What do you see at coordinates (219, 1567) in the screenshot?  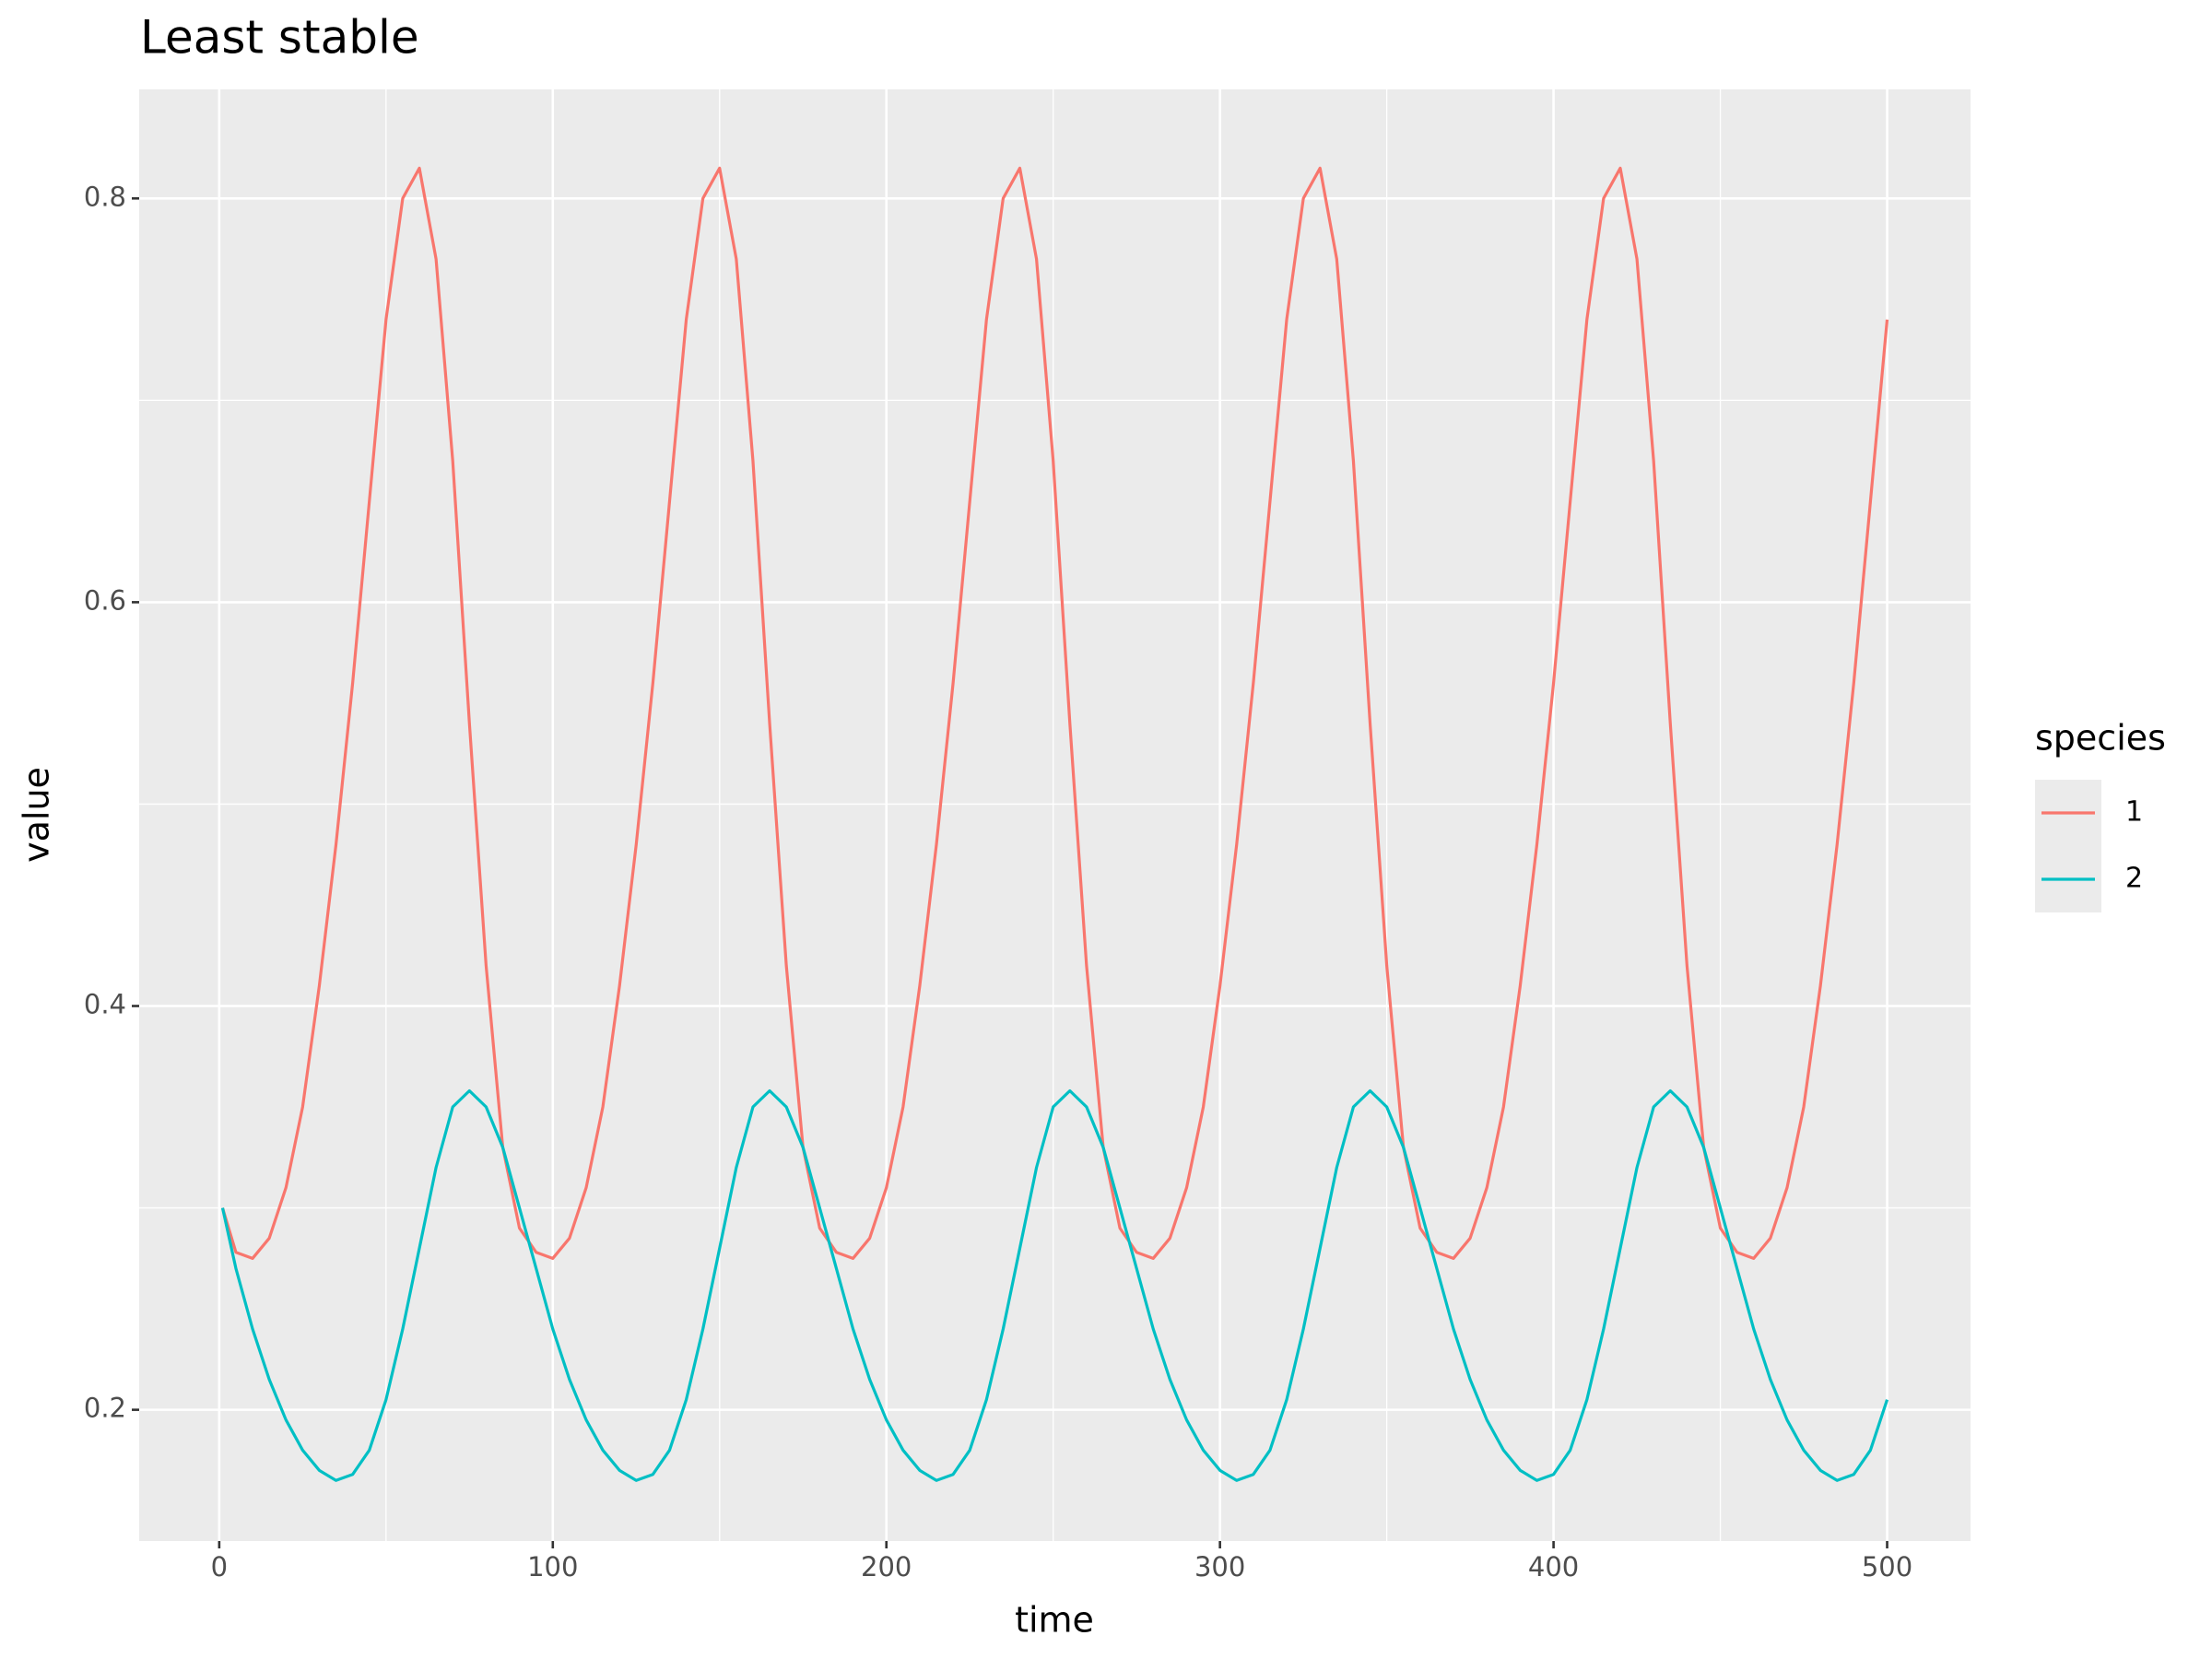 I see `x-tick-label: 0` at bounding box center [219, 1567].